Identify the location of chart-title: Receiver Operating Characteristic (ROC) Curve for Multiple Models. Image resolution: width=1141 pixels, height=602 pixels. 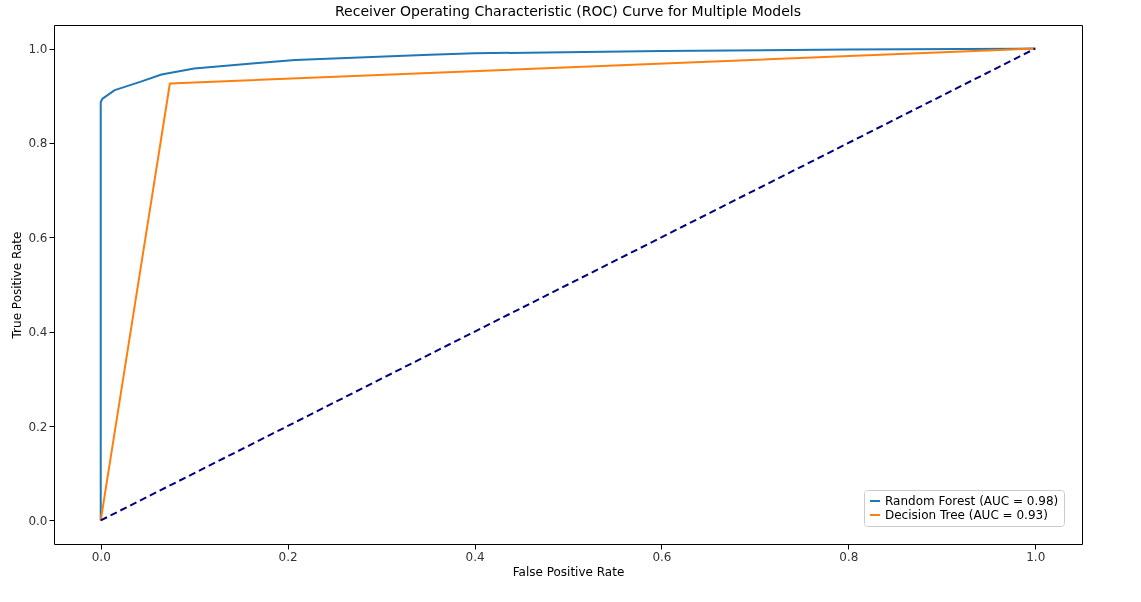
(568, 11).